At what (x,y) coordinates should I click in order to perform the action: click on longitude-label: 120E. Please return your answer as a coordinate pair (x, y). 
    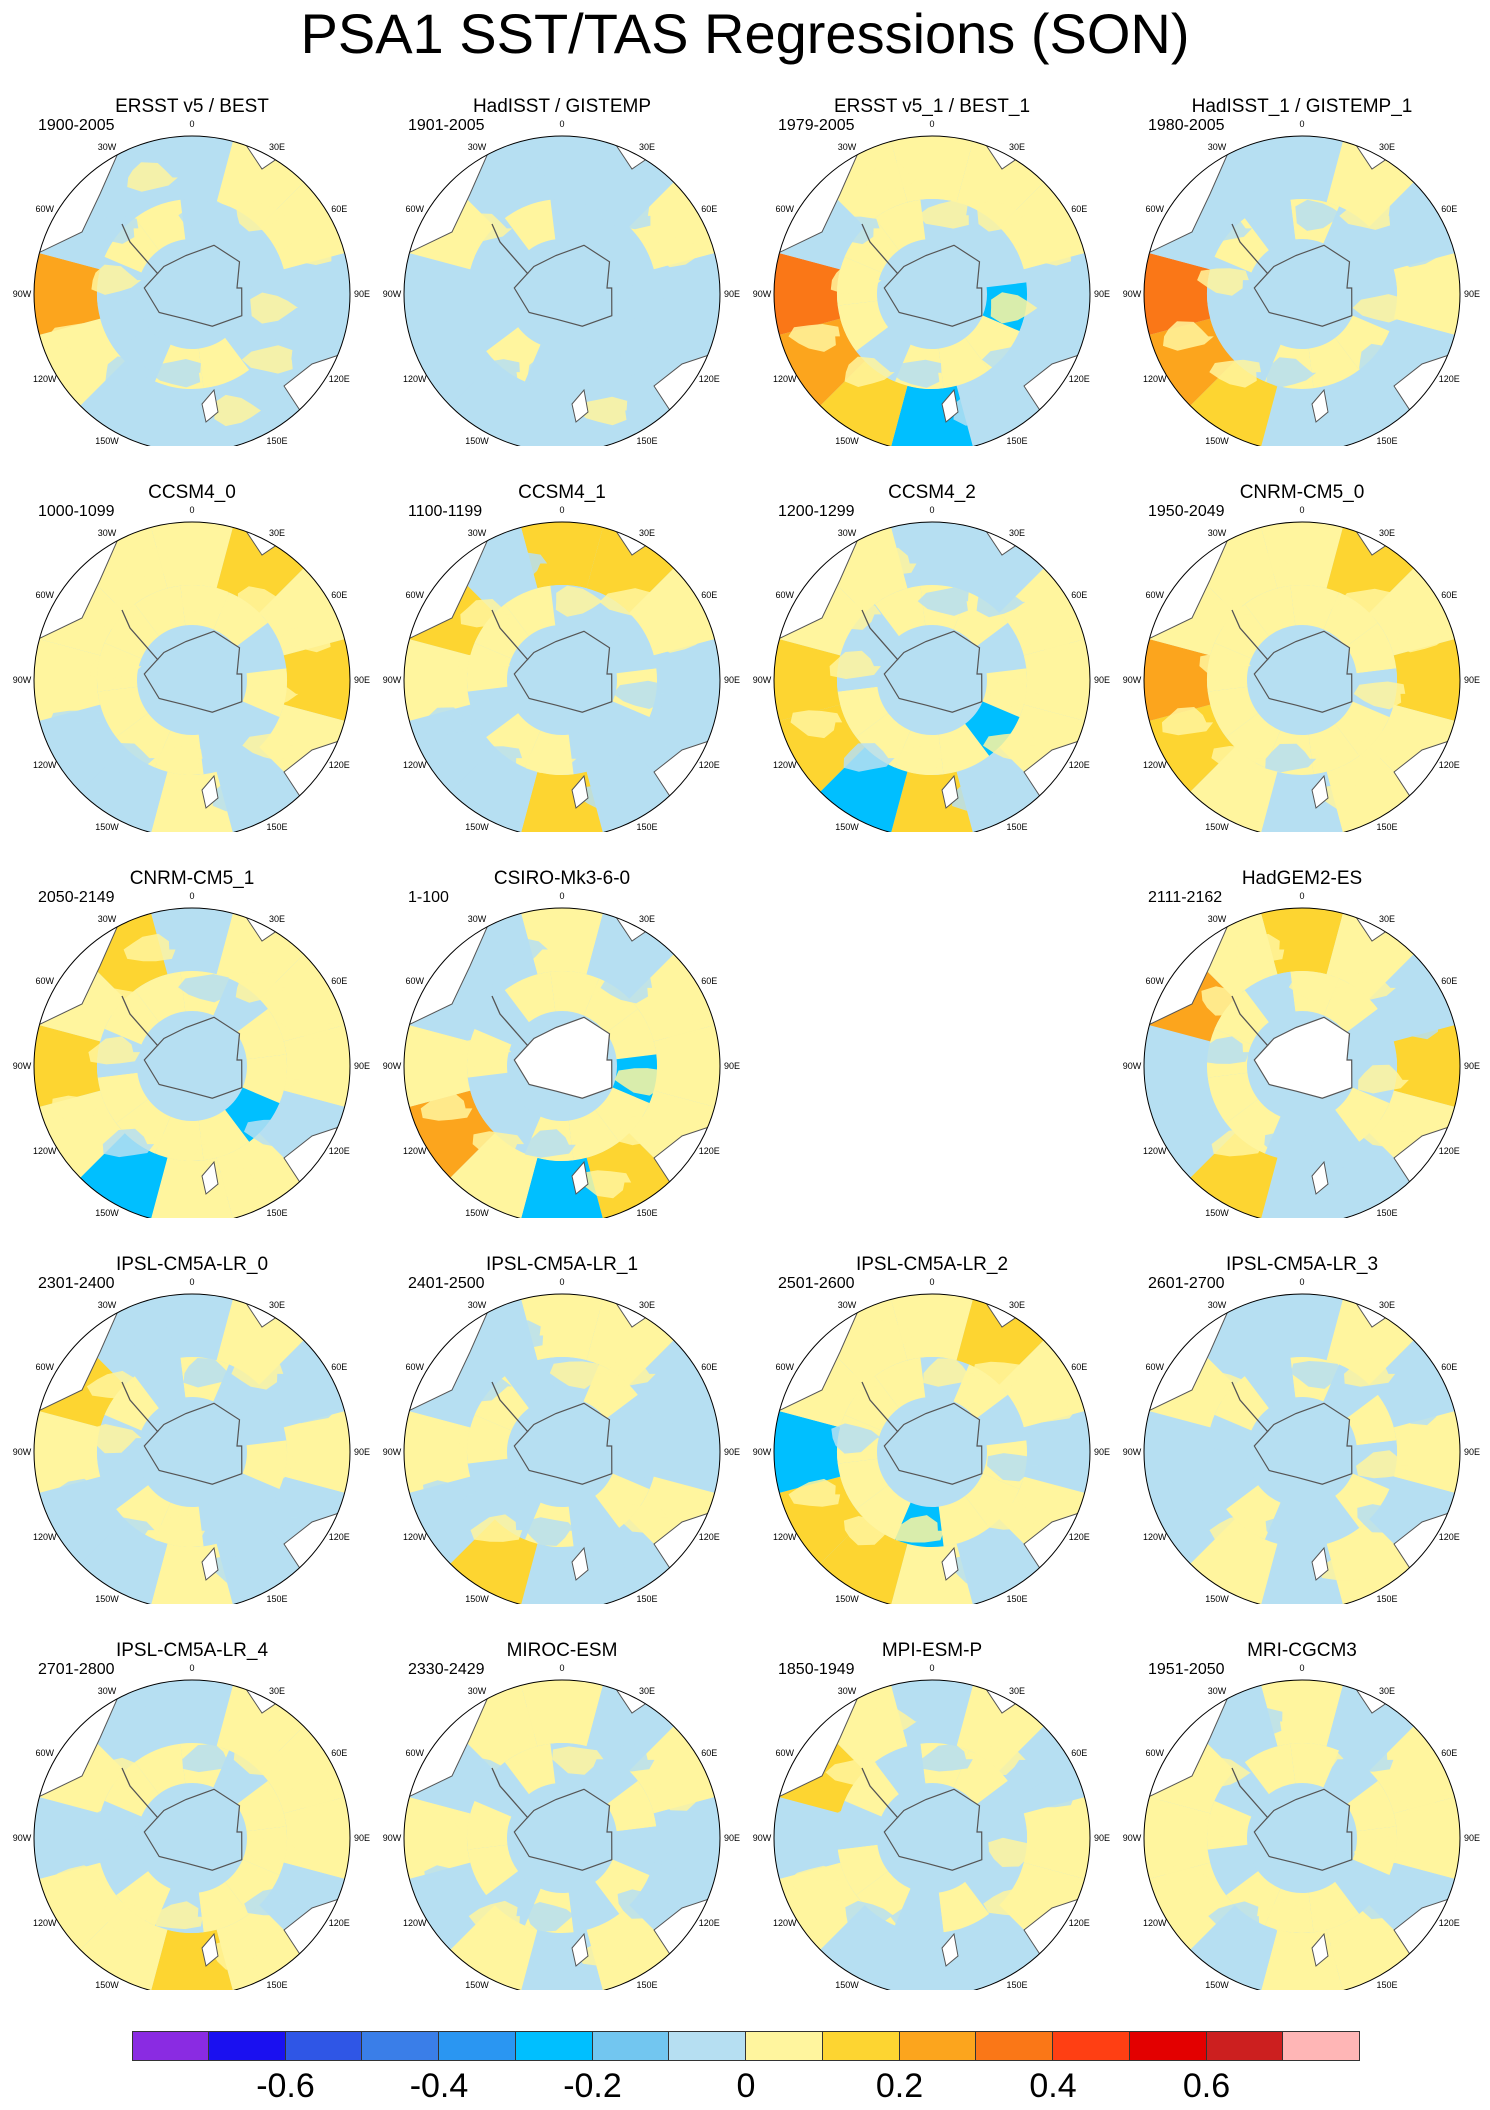
    Looking at the image, I should click on (709, 765).